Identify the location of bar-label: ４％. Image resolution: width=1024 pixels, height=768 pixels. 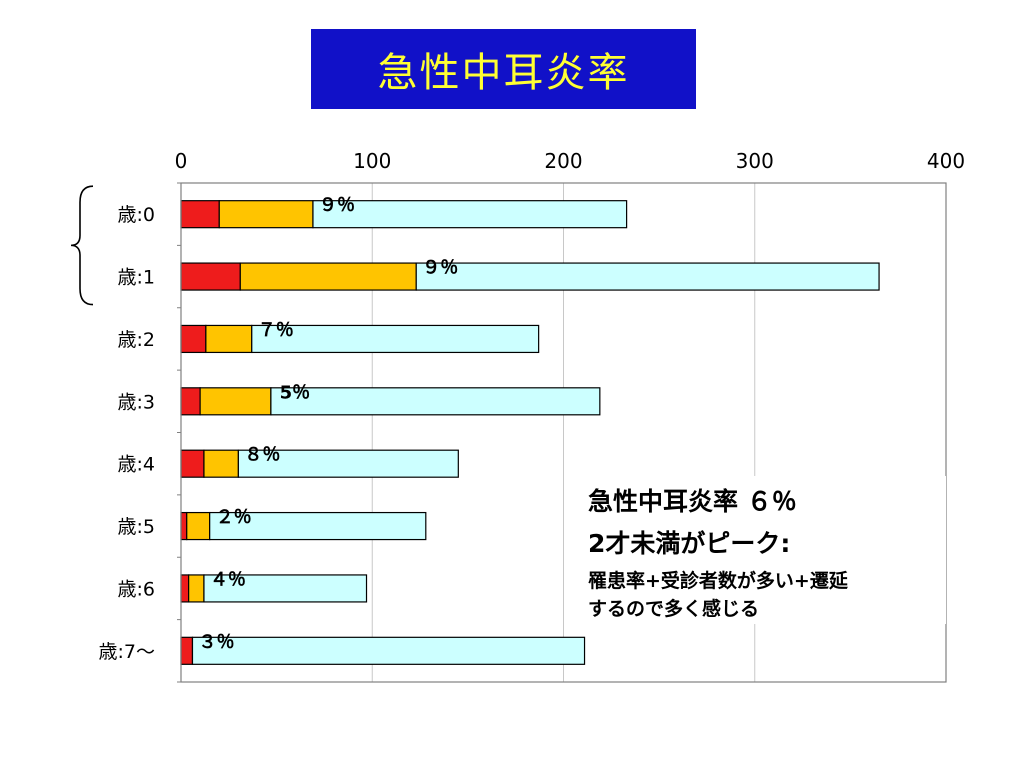
(228, 579).